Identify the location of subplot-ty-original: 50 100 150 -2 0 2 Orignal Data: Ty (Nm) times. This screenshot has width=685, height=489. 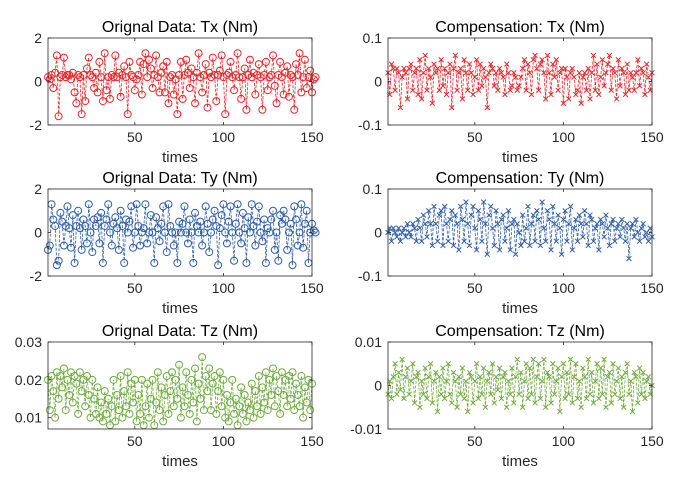
(177, 243).